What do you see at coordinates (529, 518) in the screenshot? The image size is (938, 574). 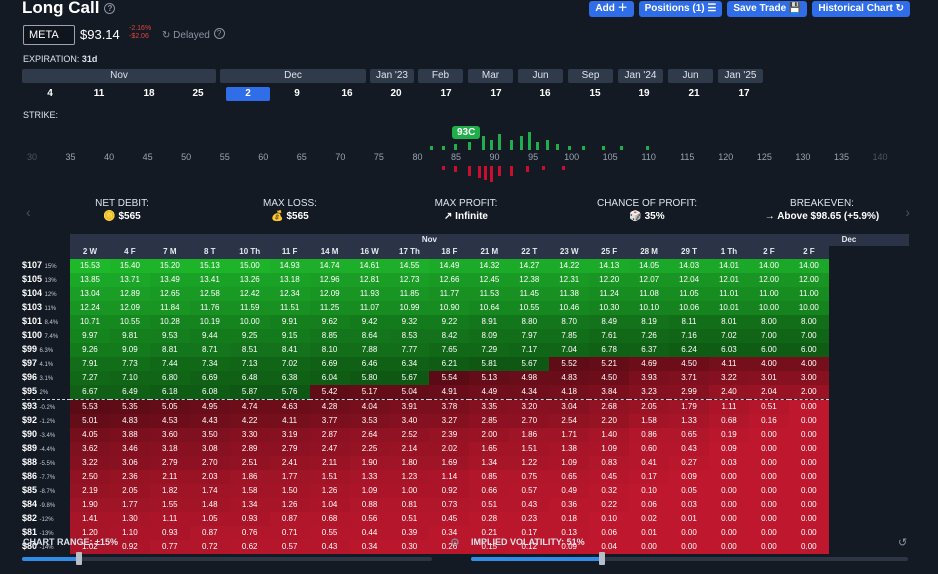 I see `value-cell: 0.23` at bounding box center [529, 518].